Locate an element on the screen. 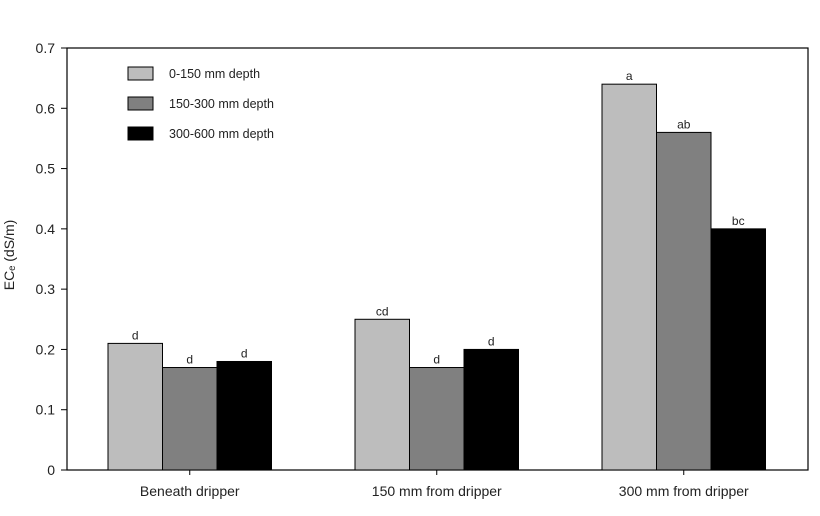 The width and height of the screenshot is (820, 516). y-tick-label: 0.6 is located at coordinates (46, 108).